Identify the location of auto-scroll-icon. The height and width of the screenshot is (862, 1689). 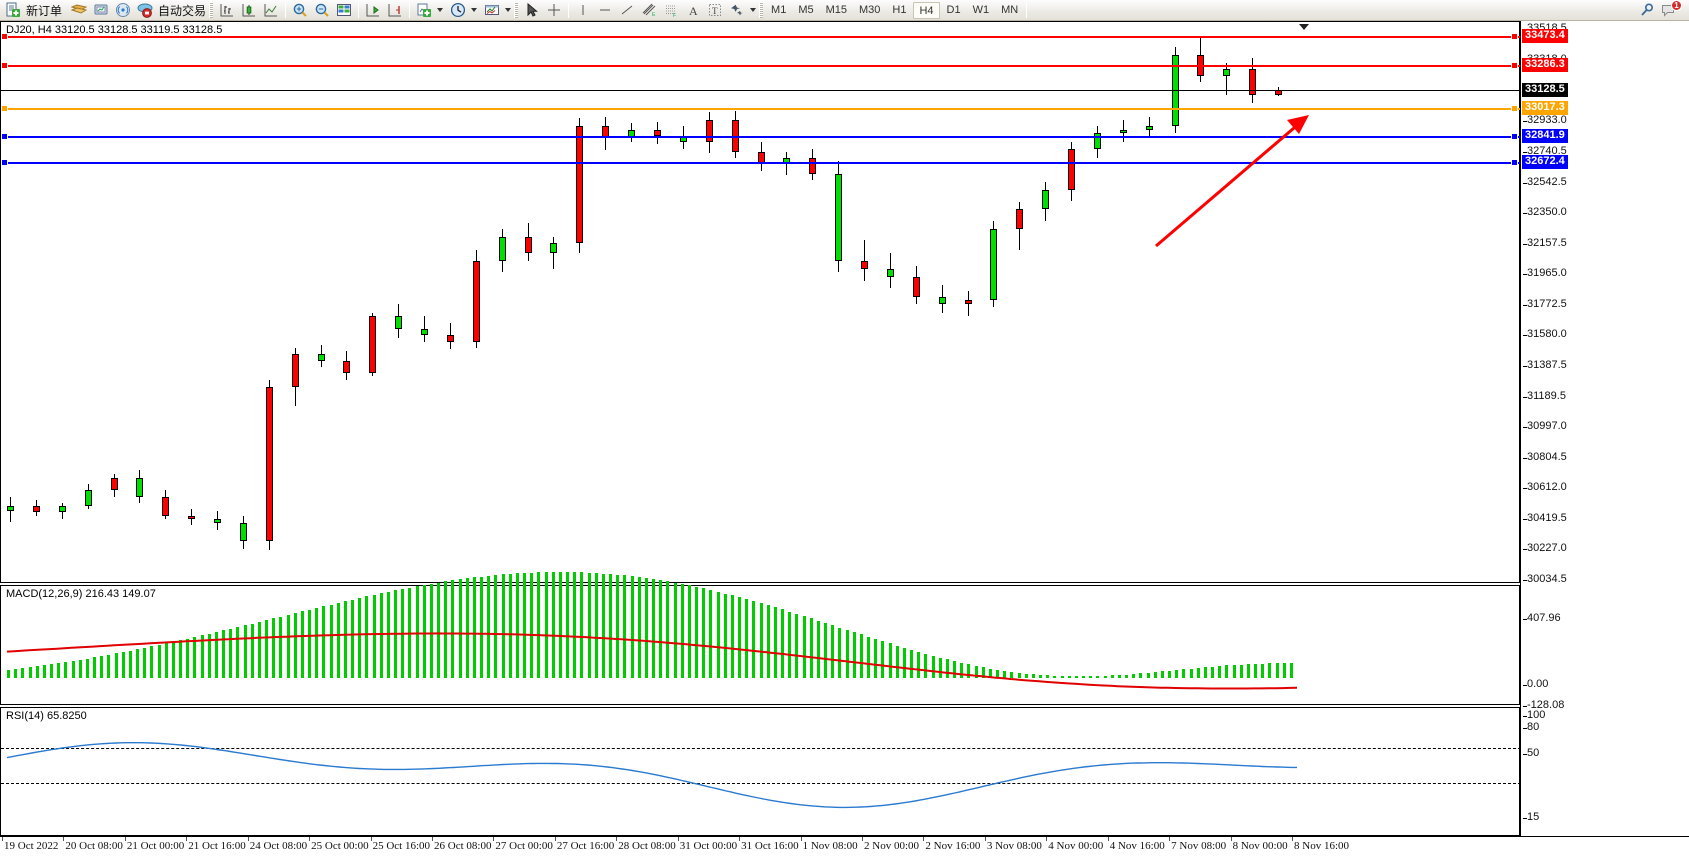
(373, 10).